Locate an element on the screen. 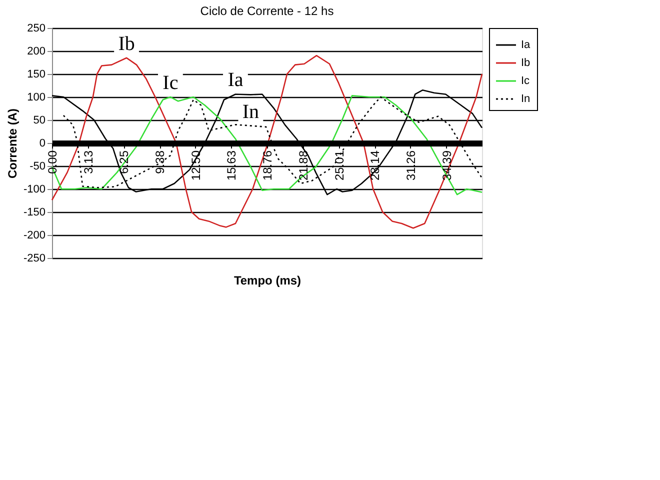 This screenshot has width=660, height=480. annotation: In is located at coordinates (251, 111).